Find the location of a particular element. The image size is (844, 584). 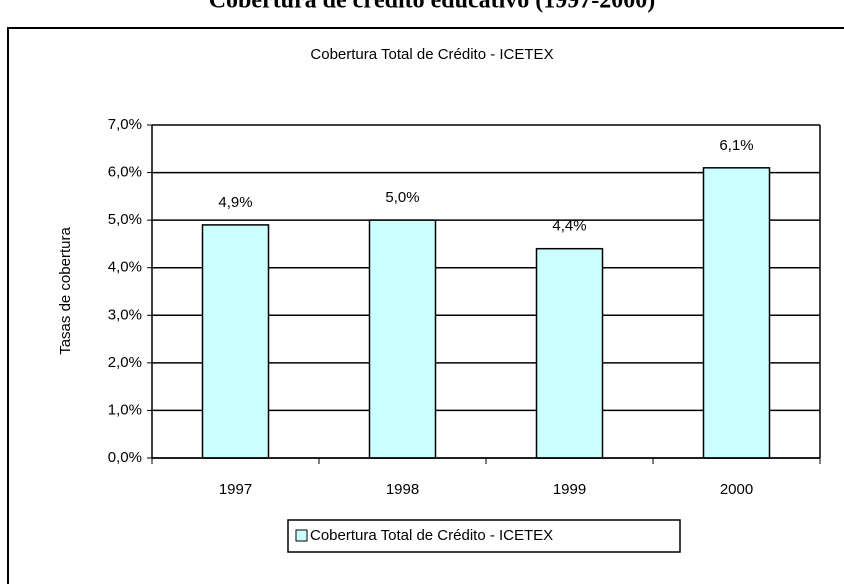

y-tick-label: 6,0% is located at coordinates (125, 172).